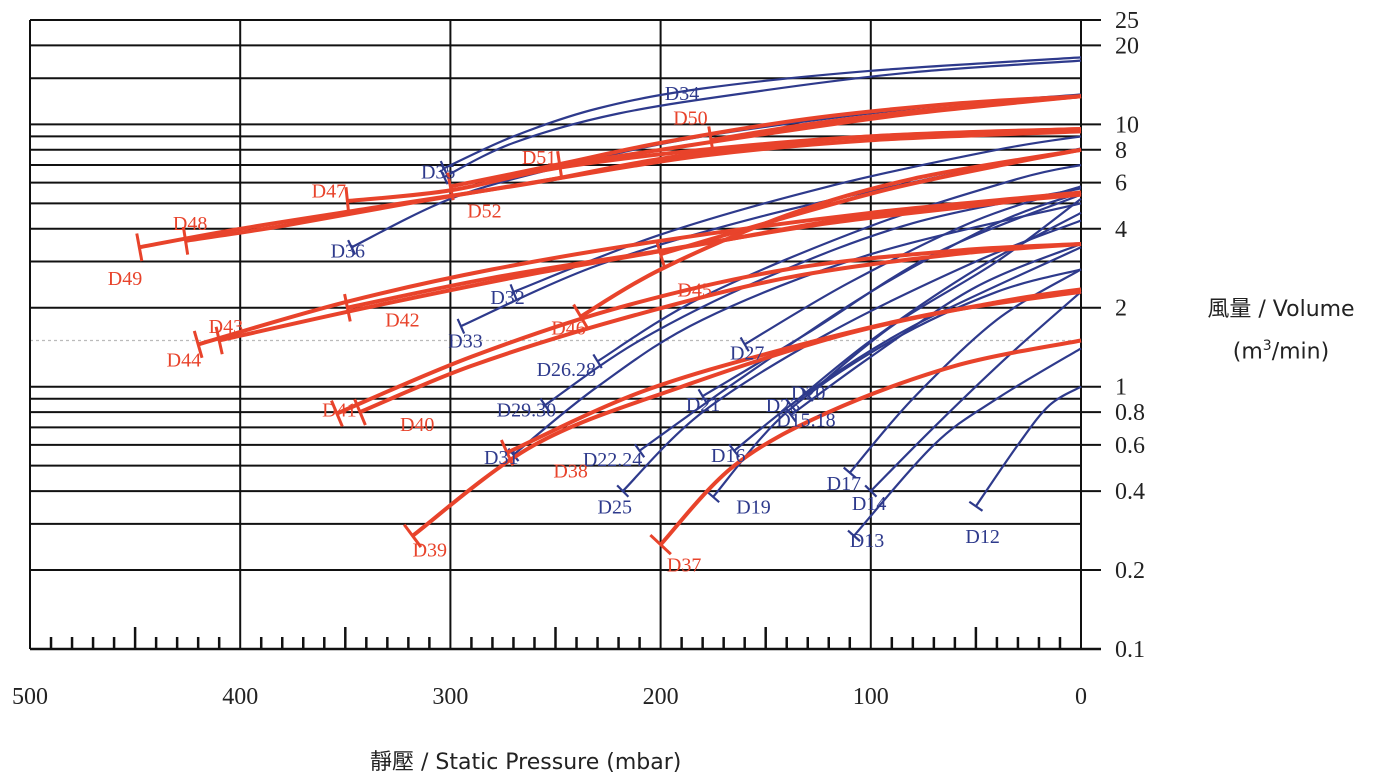 The width and height of the screenshot is (1382, 779). I want to click on curve-label-d48: D48, so click(190, 224).